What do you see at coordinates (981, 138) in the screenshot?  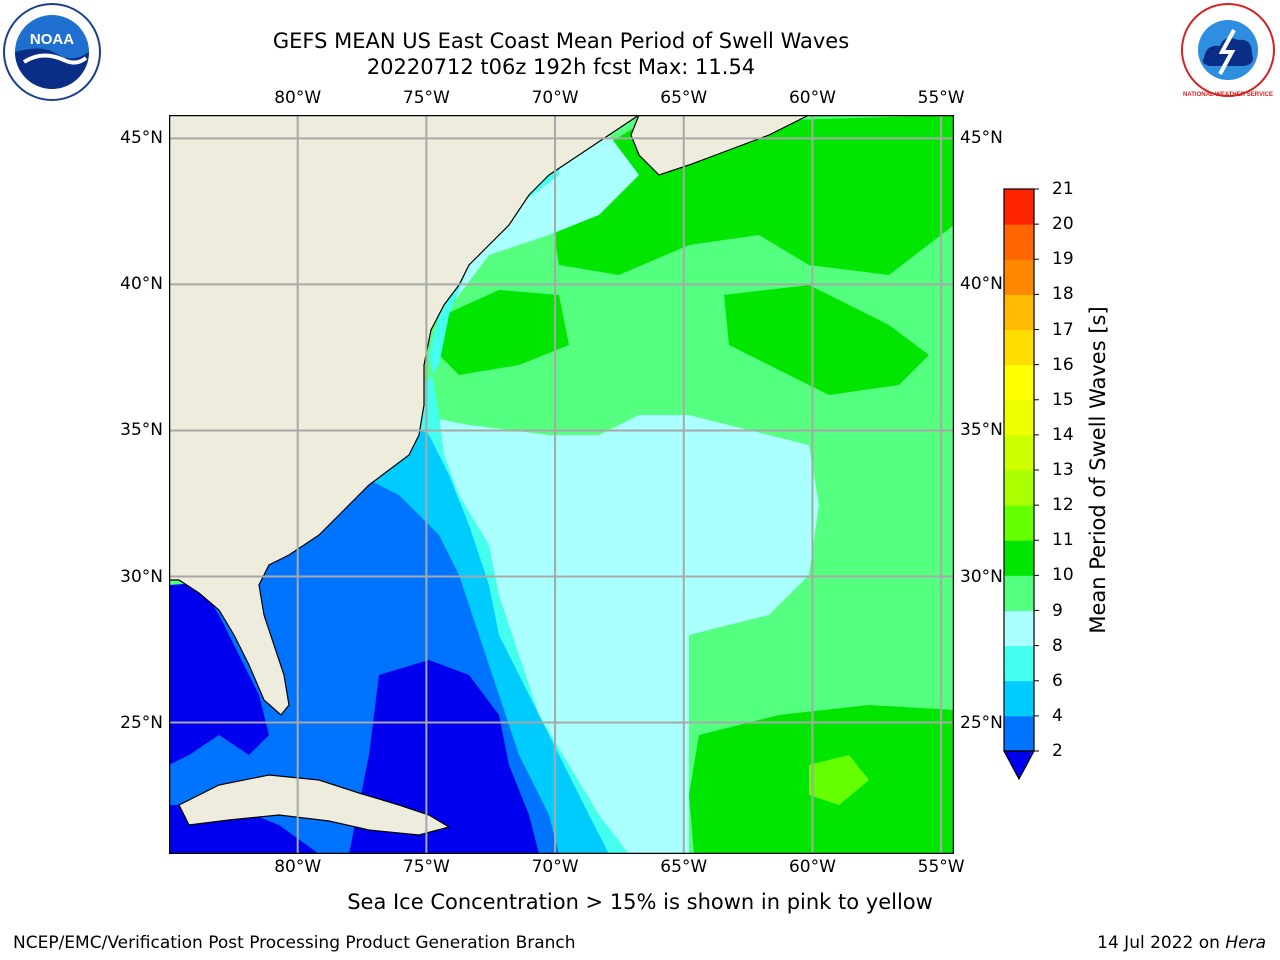 I see `lat-tick-label-right: 45°N` at bounding box center [981, 138].